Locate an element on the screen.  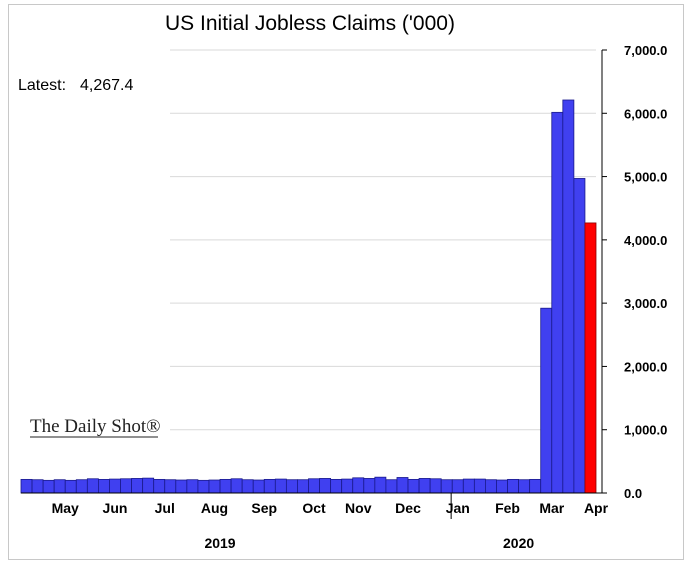
x-tick-label: Oct is located at coordinates (314, 508).